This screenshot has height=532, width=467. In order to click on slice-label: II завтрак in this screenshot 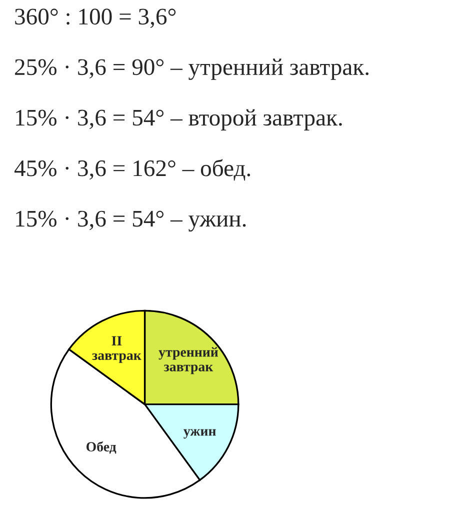, I will do `click(117, 349)`.